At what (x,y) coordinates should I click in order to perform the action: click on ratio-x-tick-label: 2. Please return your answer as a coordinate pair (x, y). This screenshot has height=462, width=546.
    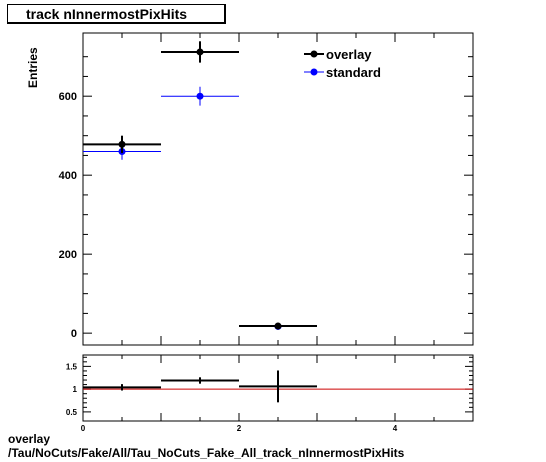
    Looking at the image, I should click on (239, 428).